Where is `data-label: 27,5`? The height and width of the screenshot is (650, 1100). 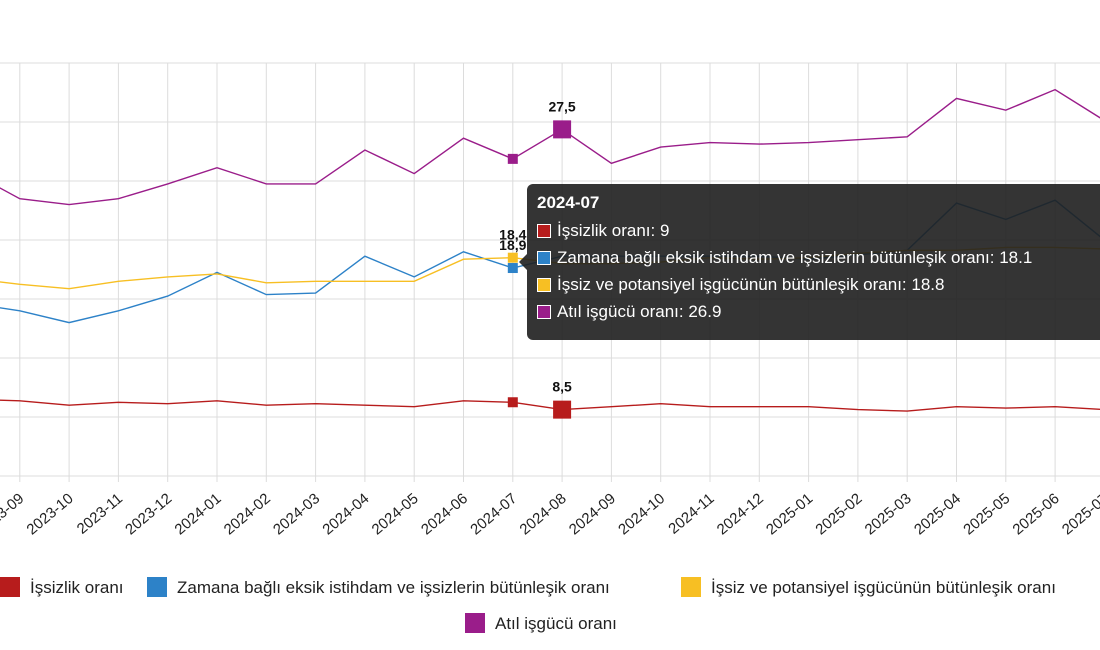 data-label: 27,5 is located at coordinates (561, 106).